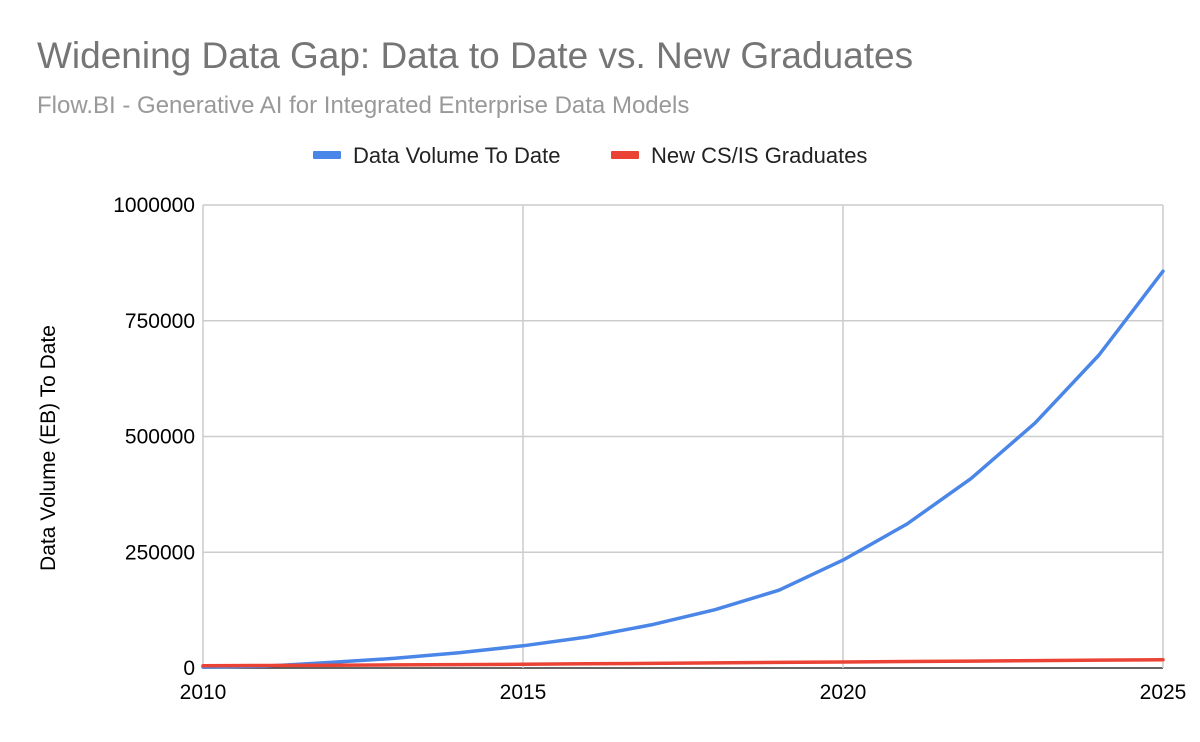 The height and width of the screenshot is (742, 1200). Describe the element at coordinates (683, 662) in the screenshot. I see `series-line-new-graduates` at that location.